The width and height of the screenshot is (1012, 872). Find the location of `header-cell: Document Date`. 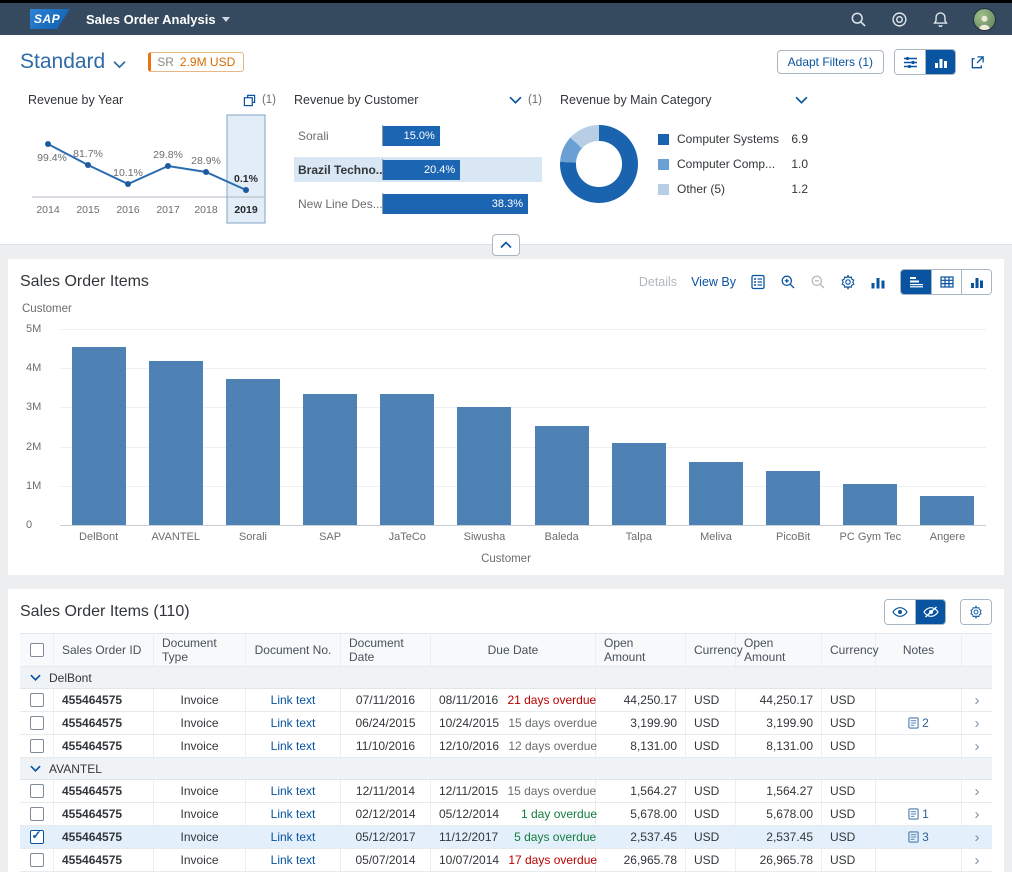

header-cell: Document Date is located at coordinates (386, 650).